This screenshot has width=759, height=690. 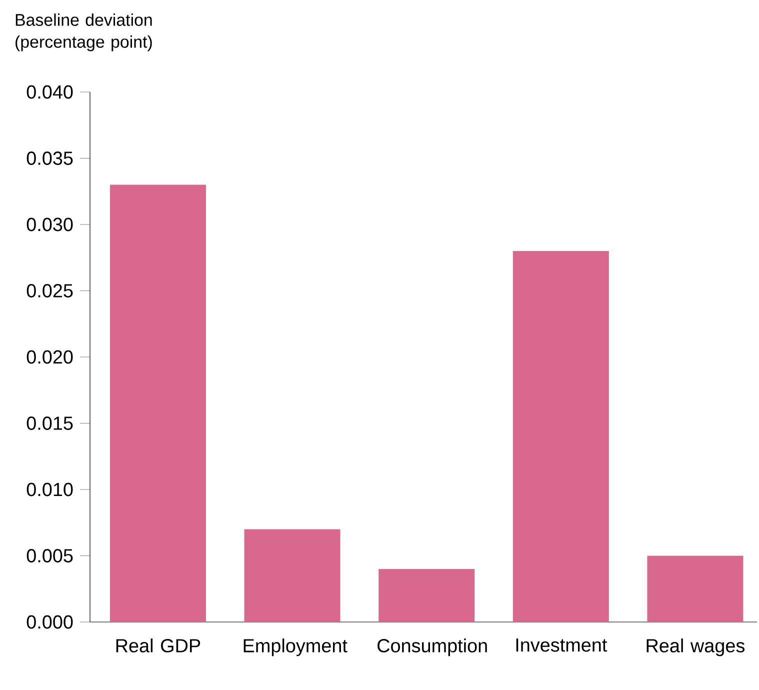 I want to click on y-tick-label: 0.020, so click(x=49, y=357).